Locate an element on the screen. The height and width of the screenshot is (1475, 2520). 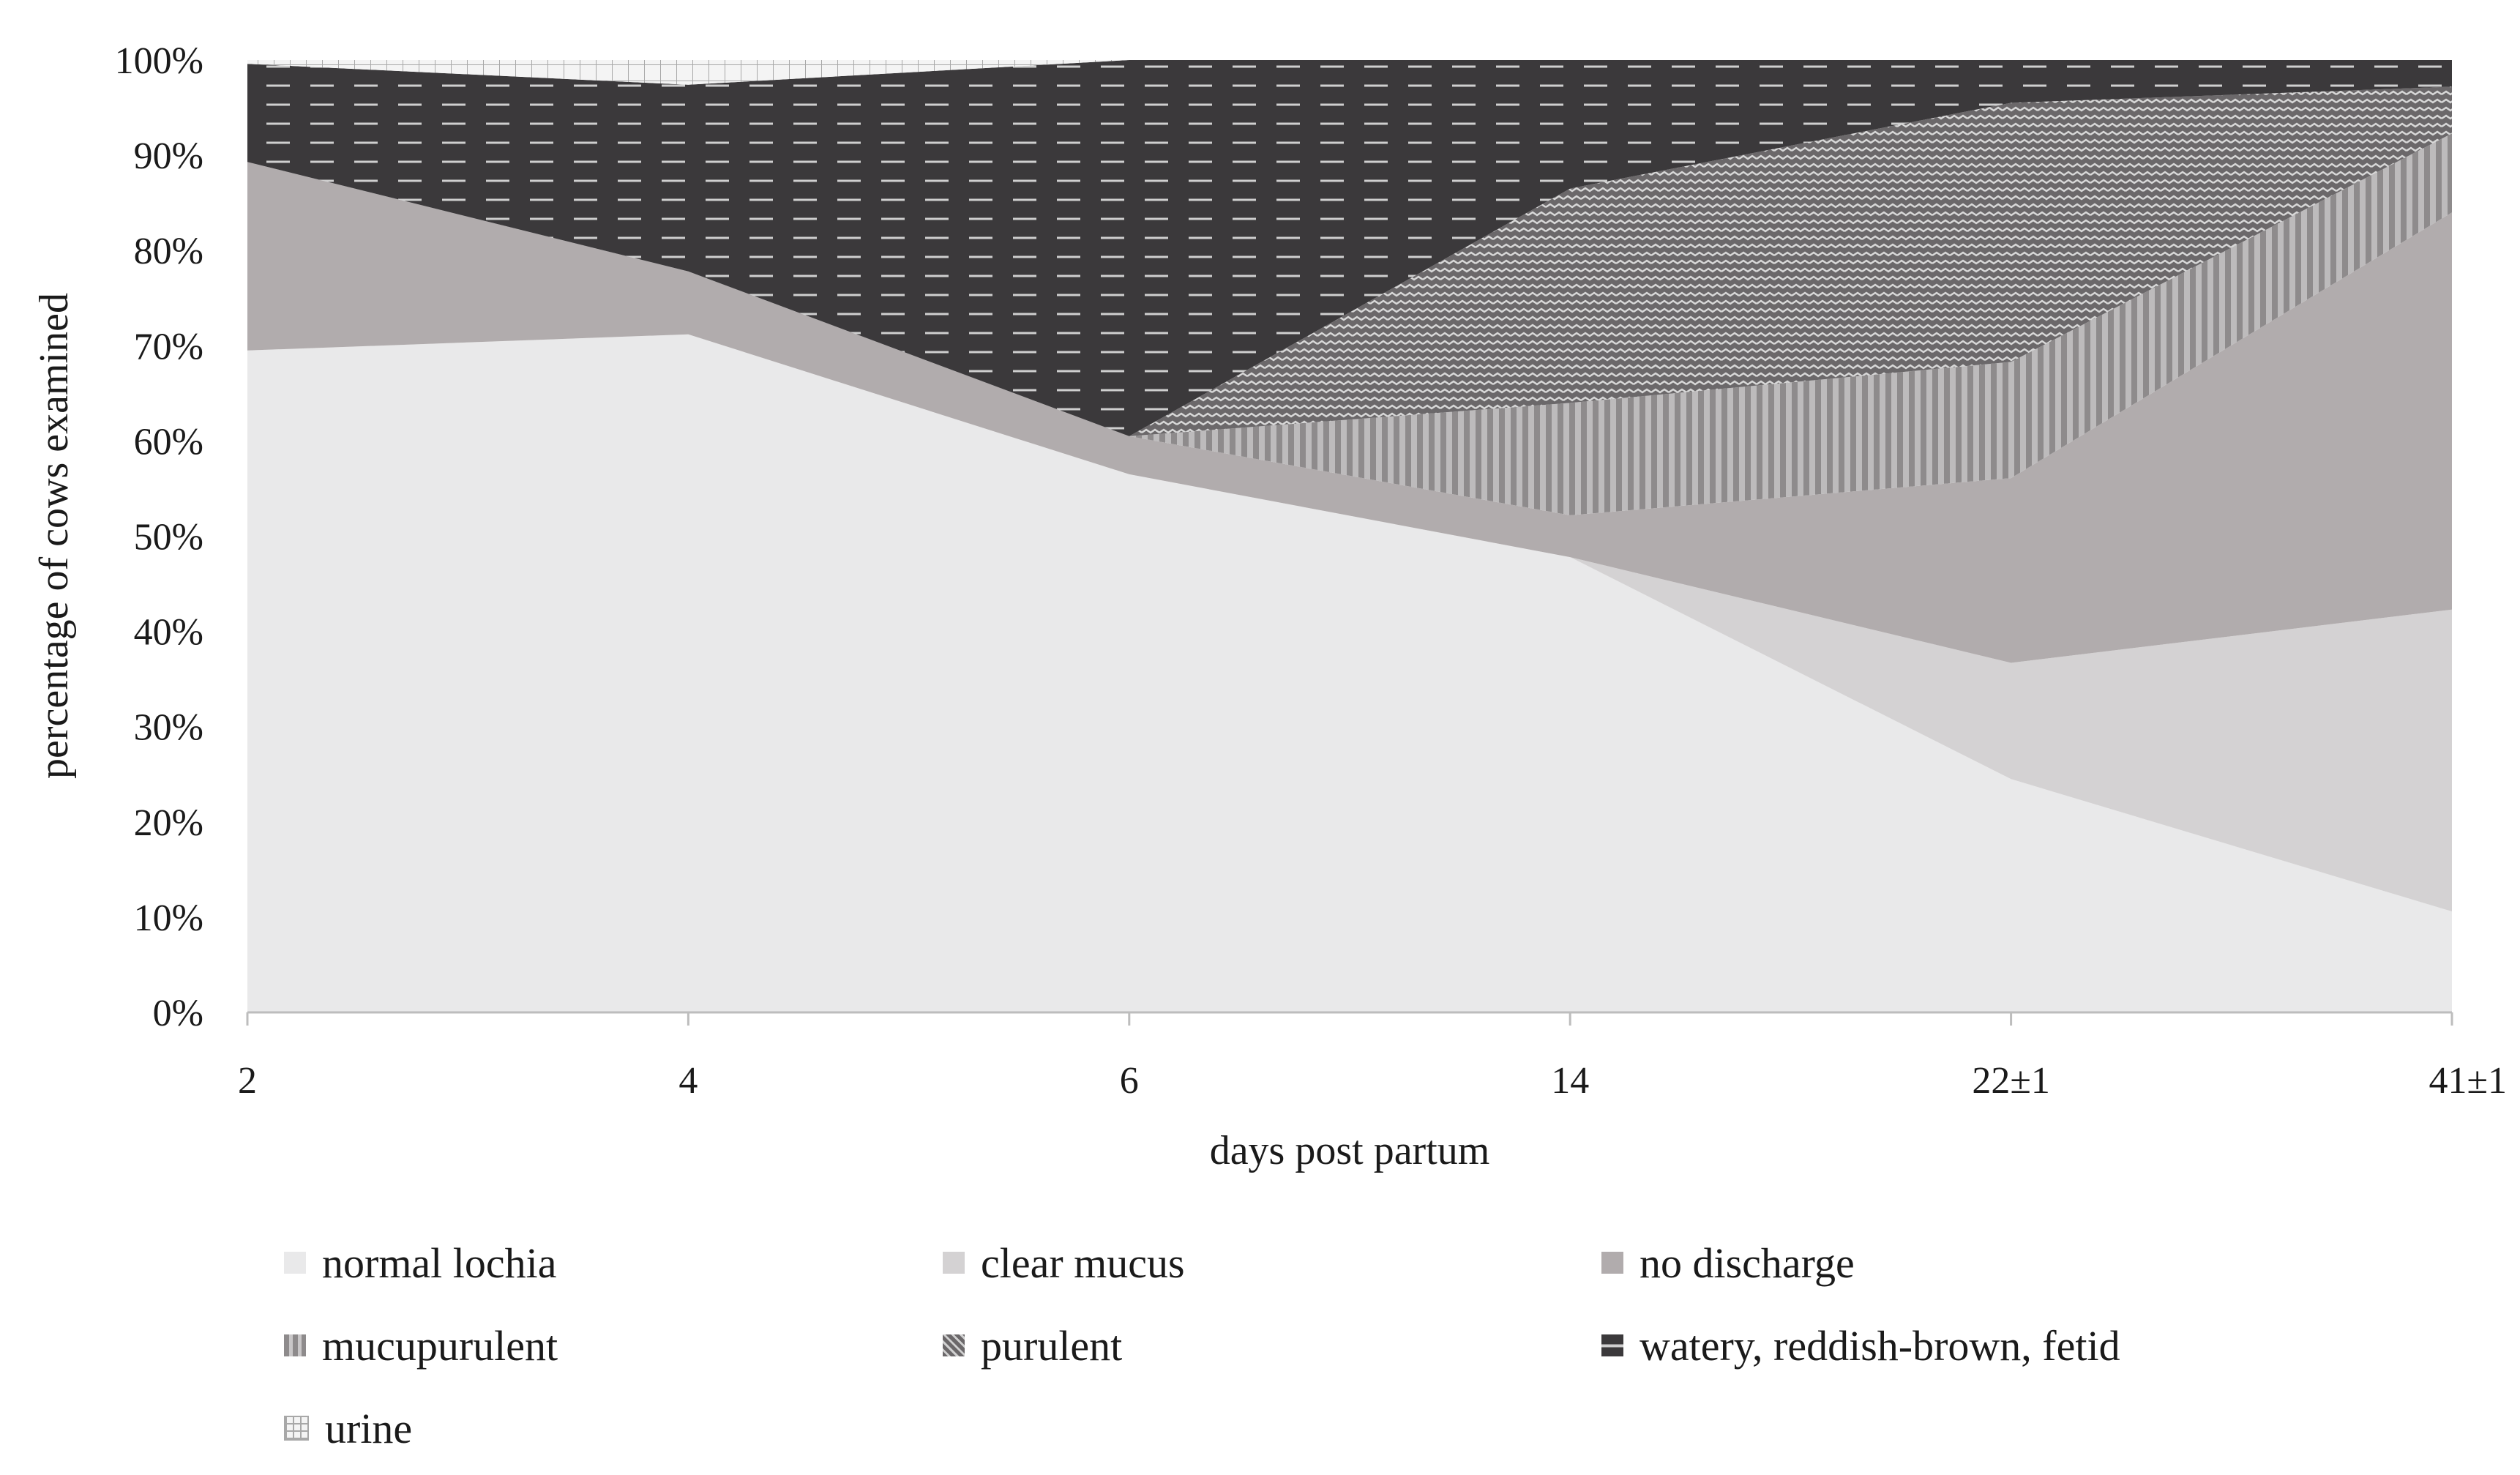
y-tick-label: 100% is located at coordinates (159, 61).